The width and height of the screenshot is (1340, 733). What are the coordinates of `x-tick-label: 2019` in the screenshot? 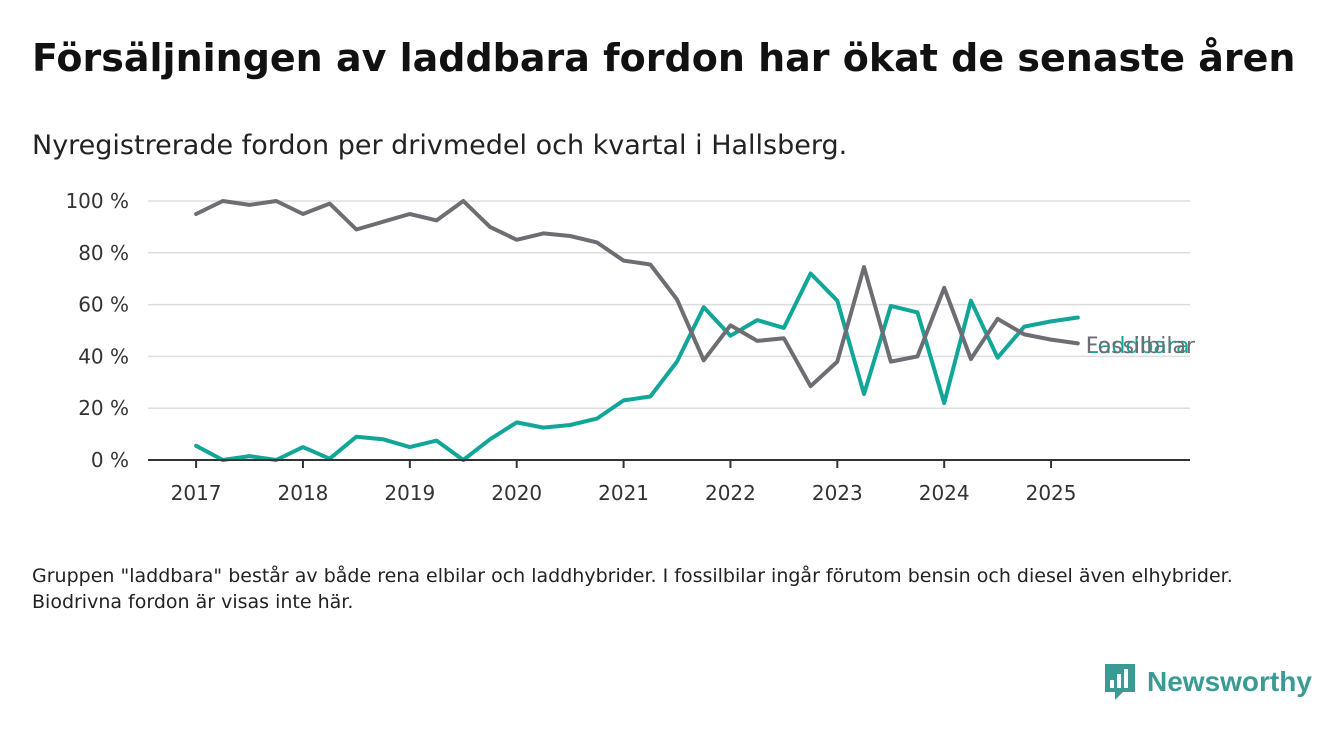 It's located at (409, 493).